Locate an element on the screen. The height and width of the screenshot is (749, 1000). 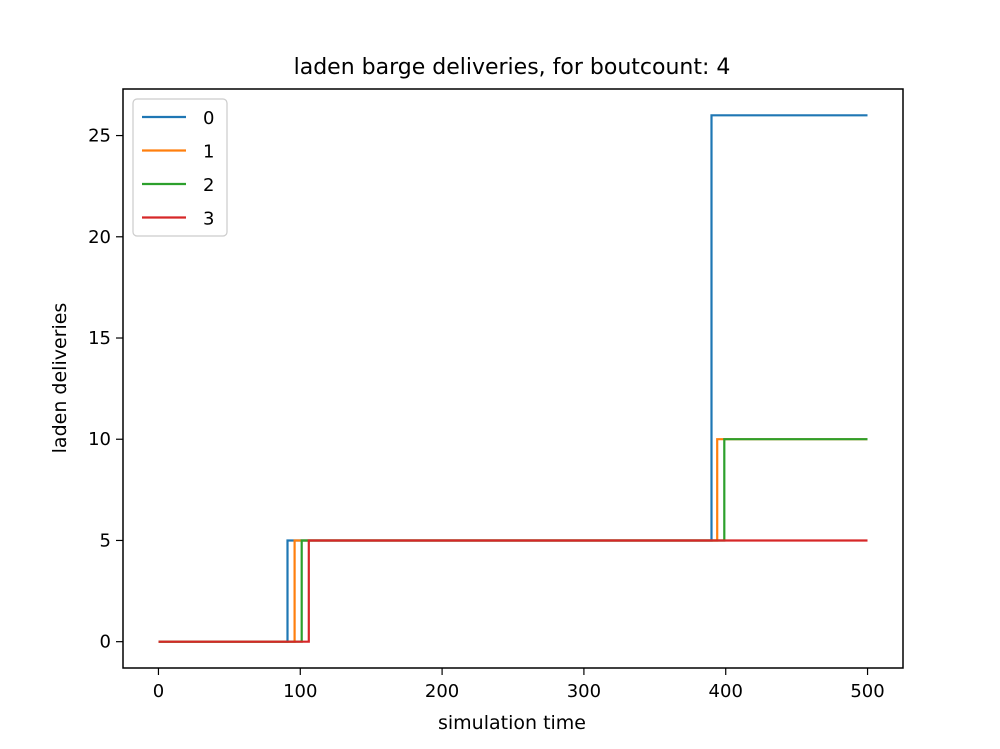
legend: 0 1 2 3 is located at coordinates (180, 167).